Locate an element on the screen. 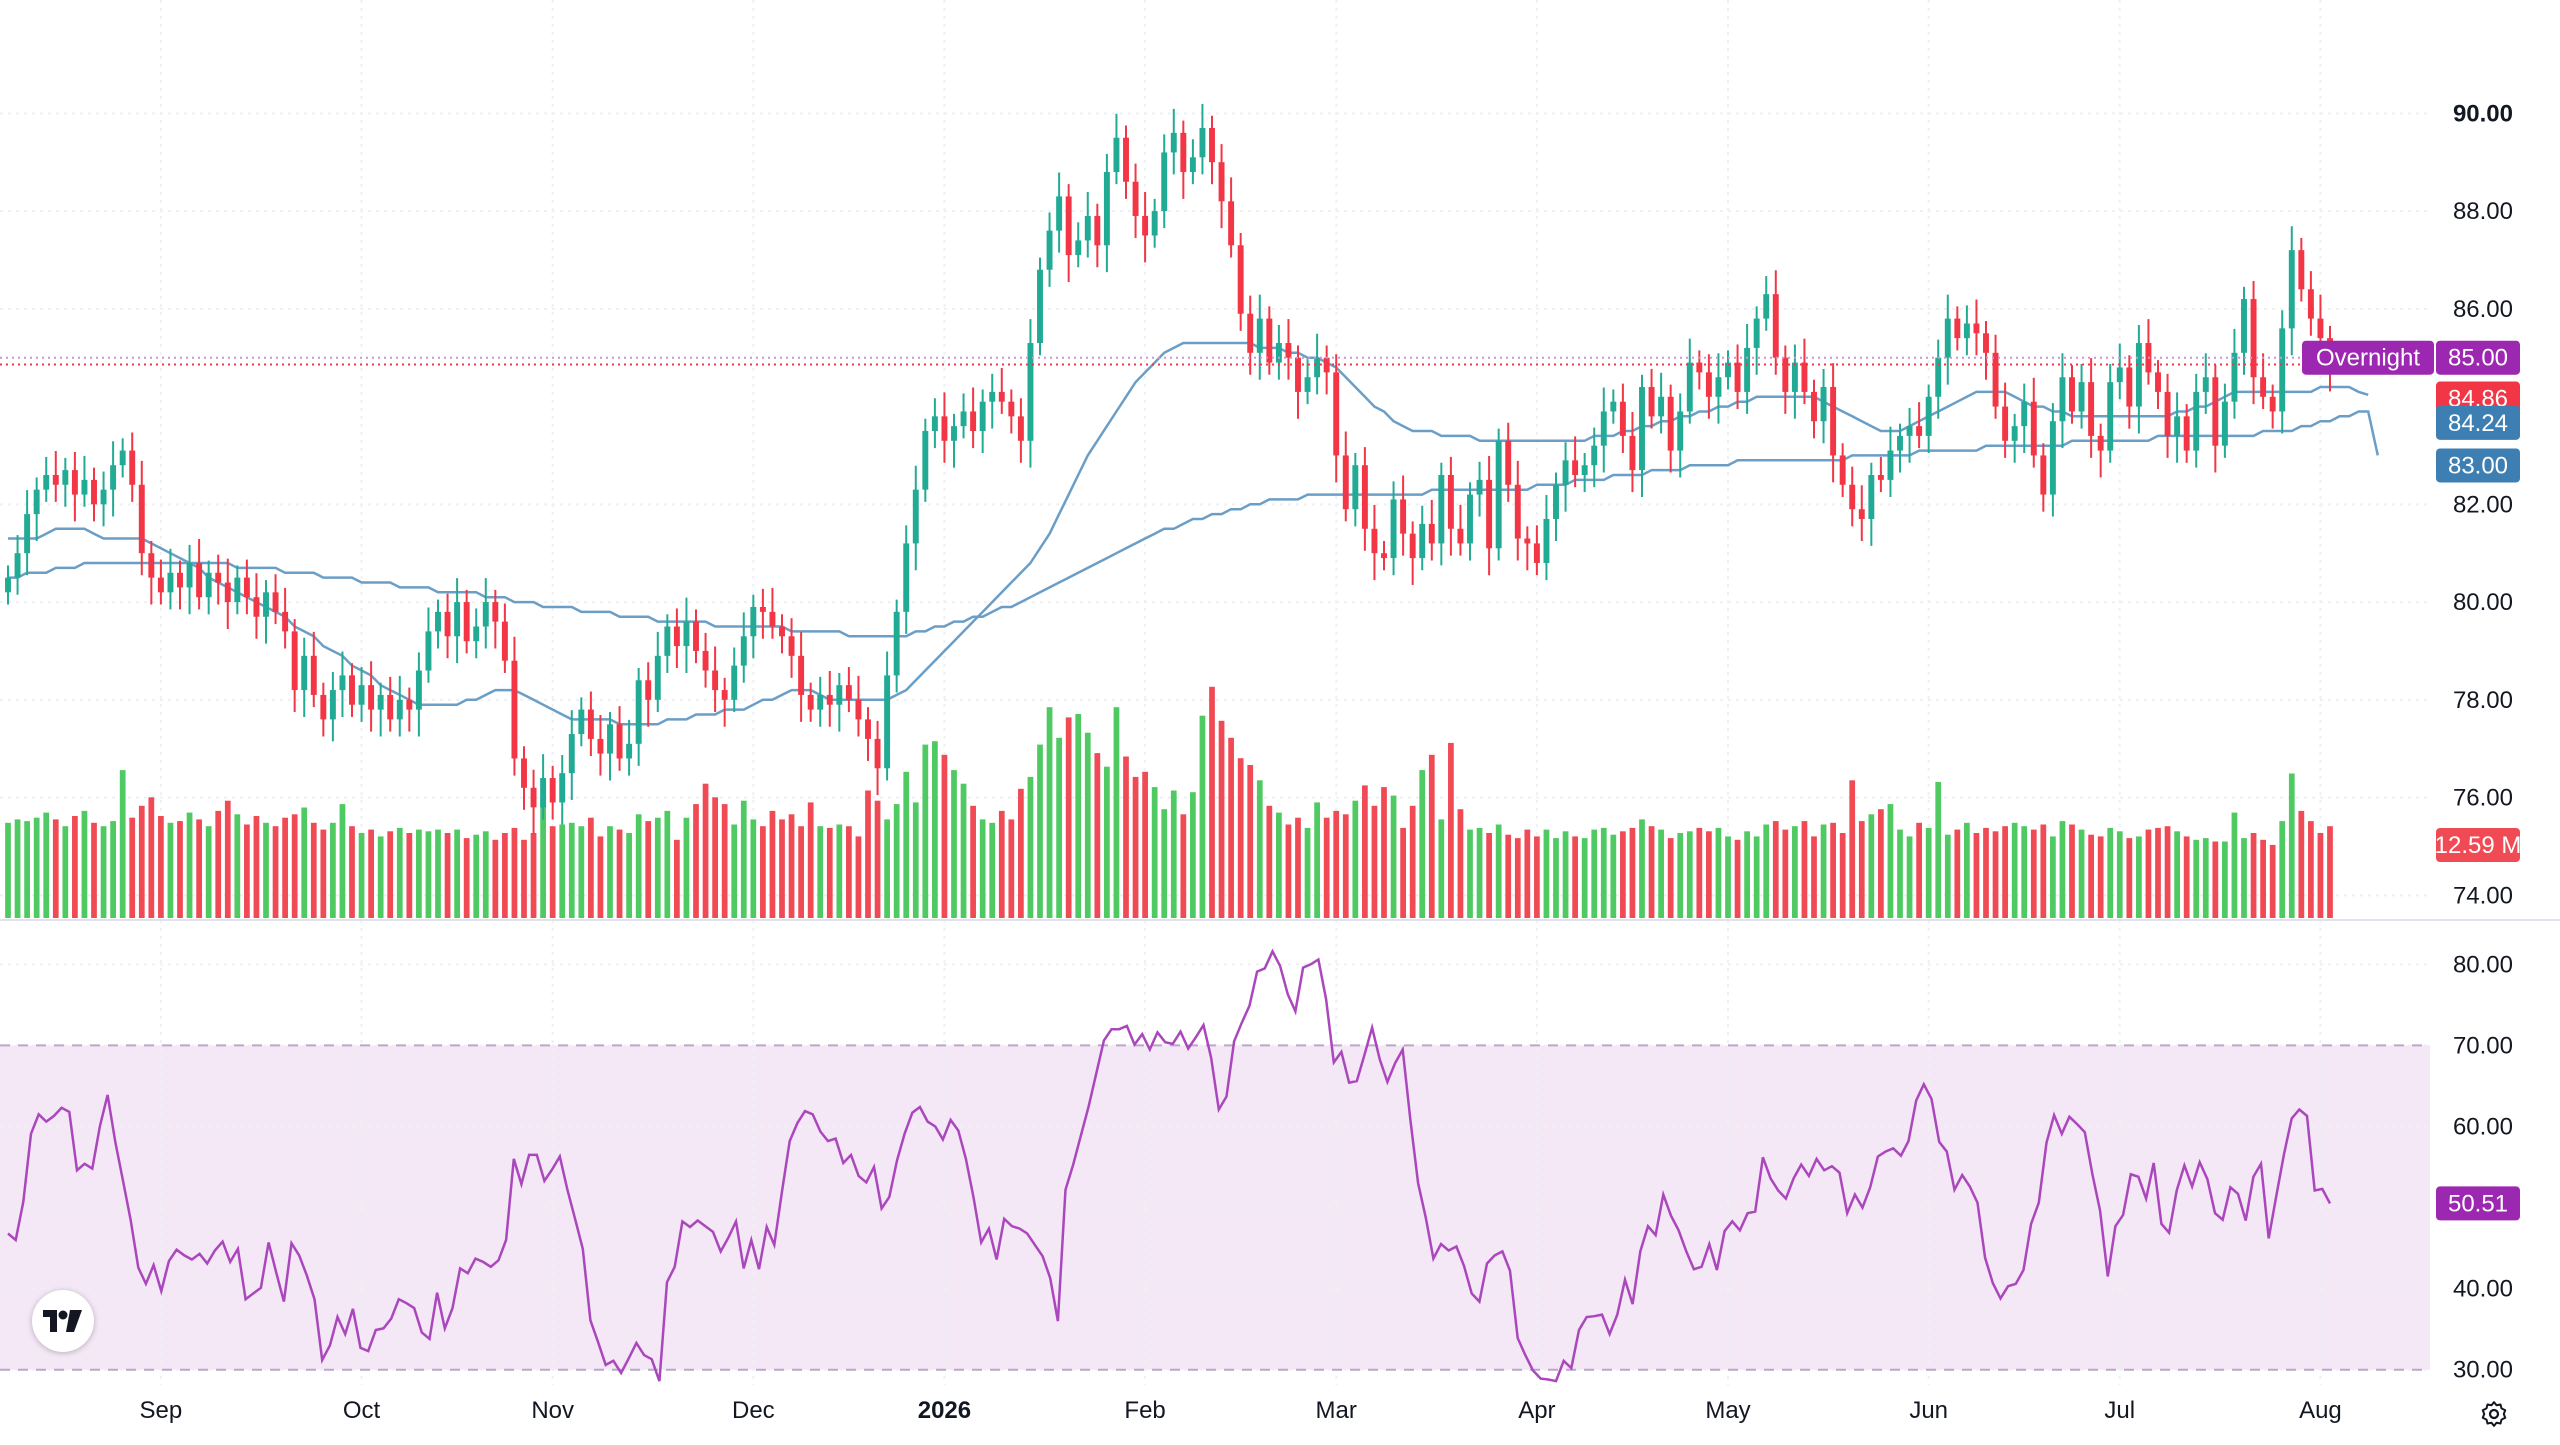 The image size is (2560, 1445). tradingview-logo-icon is located at coordinates (63, 1321).